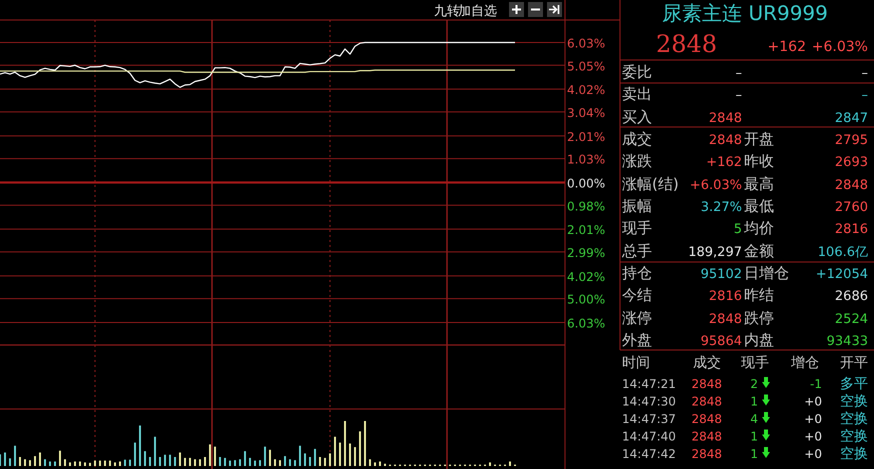 This screenshot has width=874, height=469. I want to click on text: -1, so click(816, 384).